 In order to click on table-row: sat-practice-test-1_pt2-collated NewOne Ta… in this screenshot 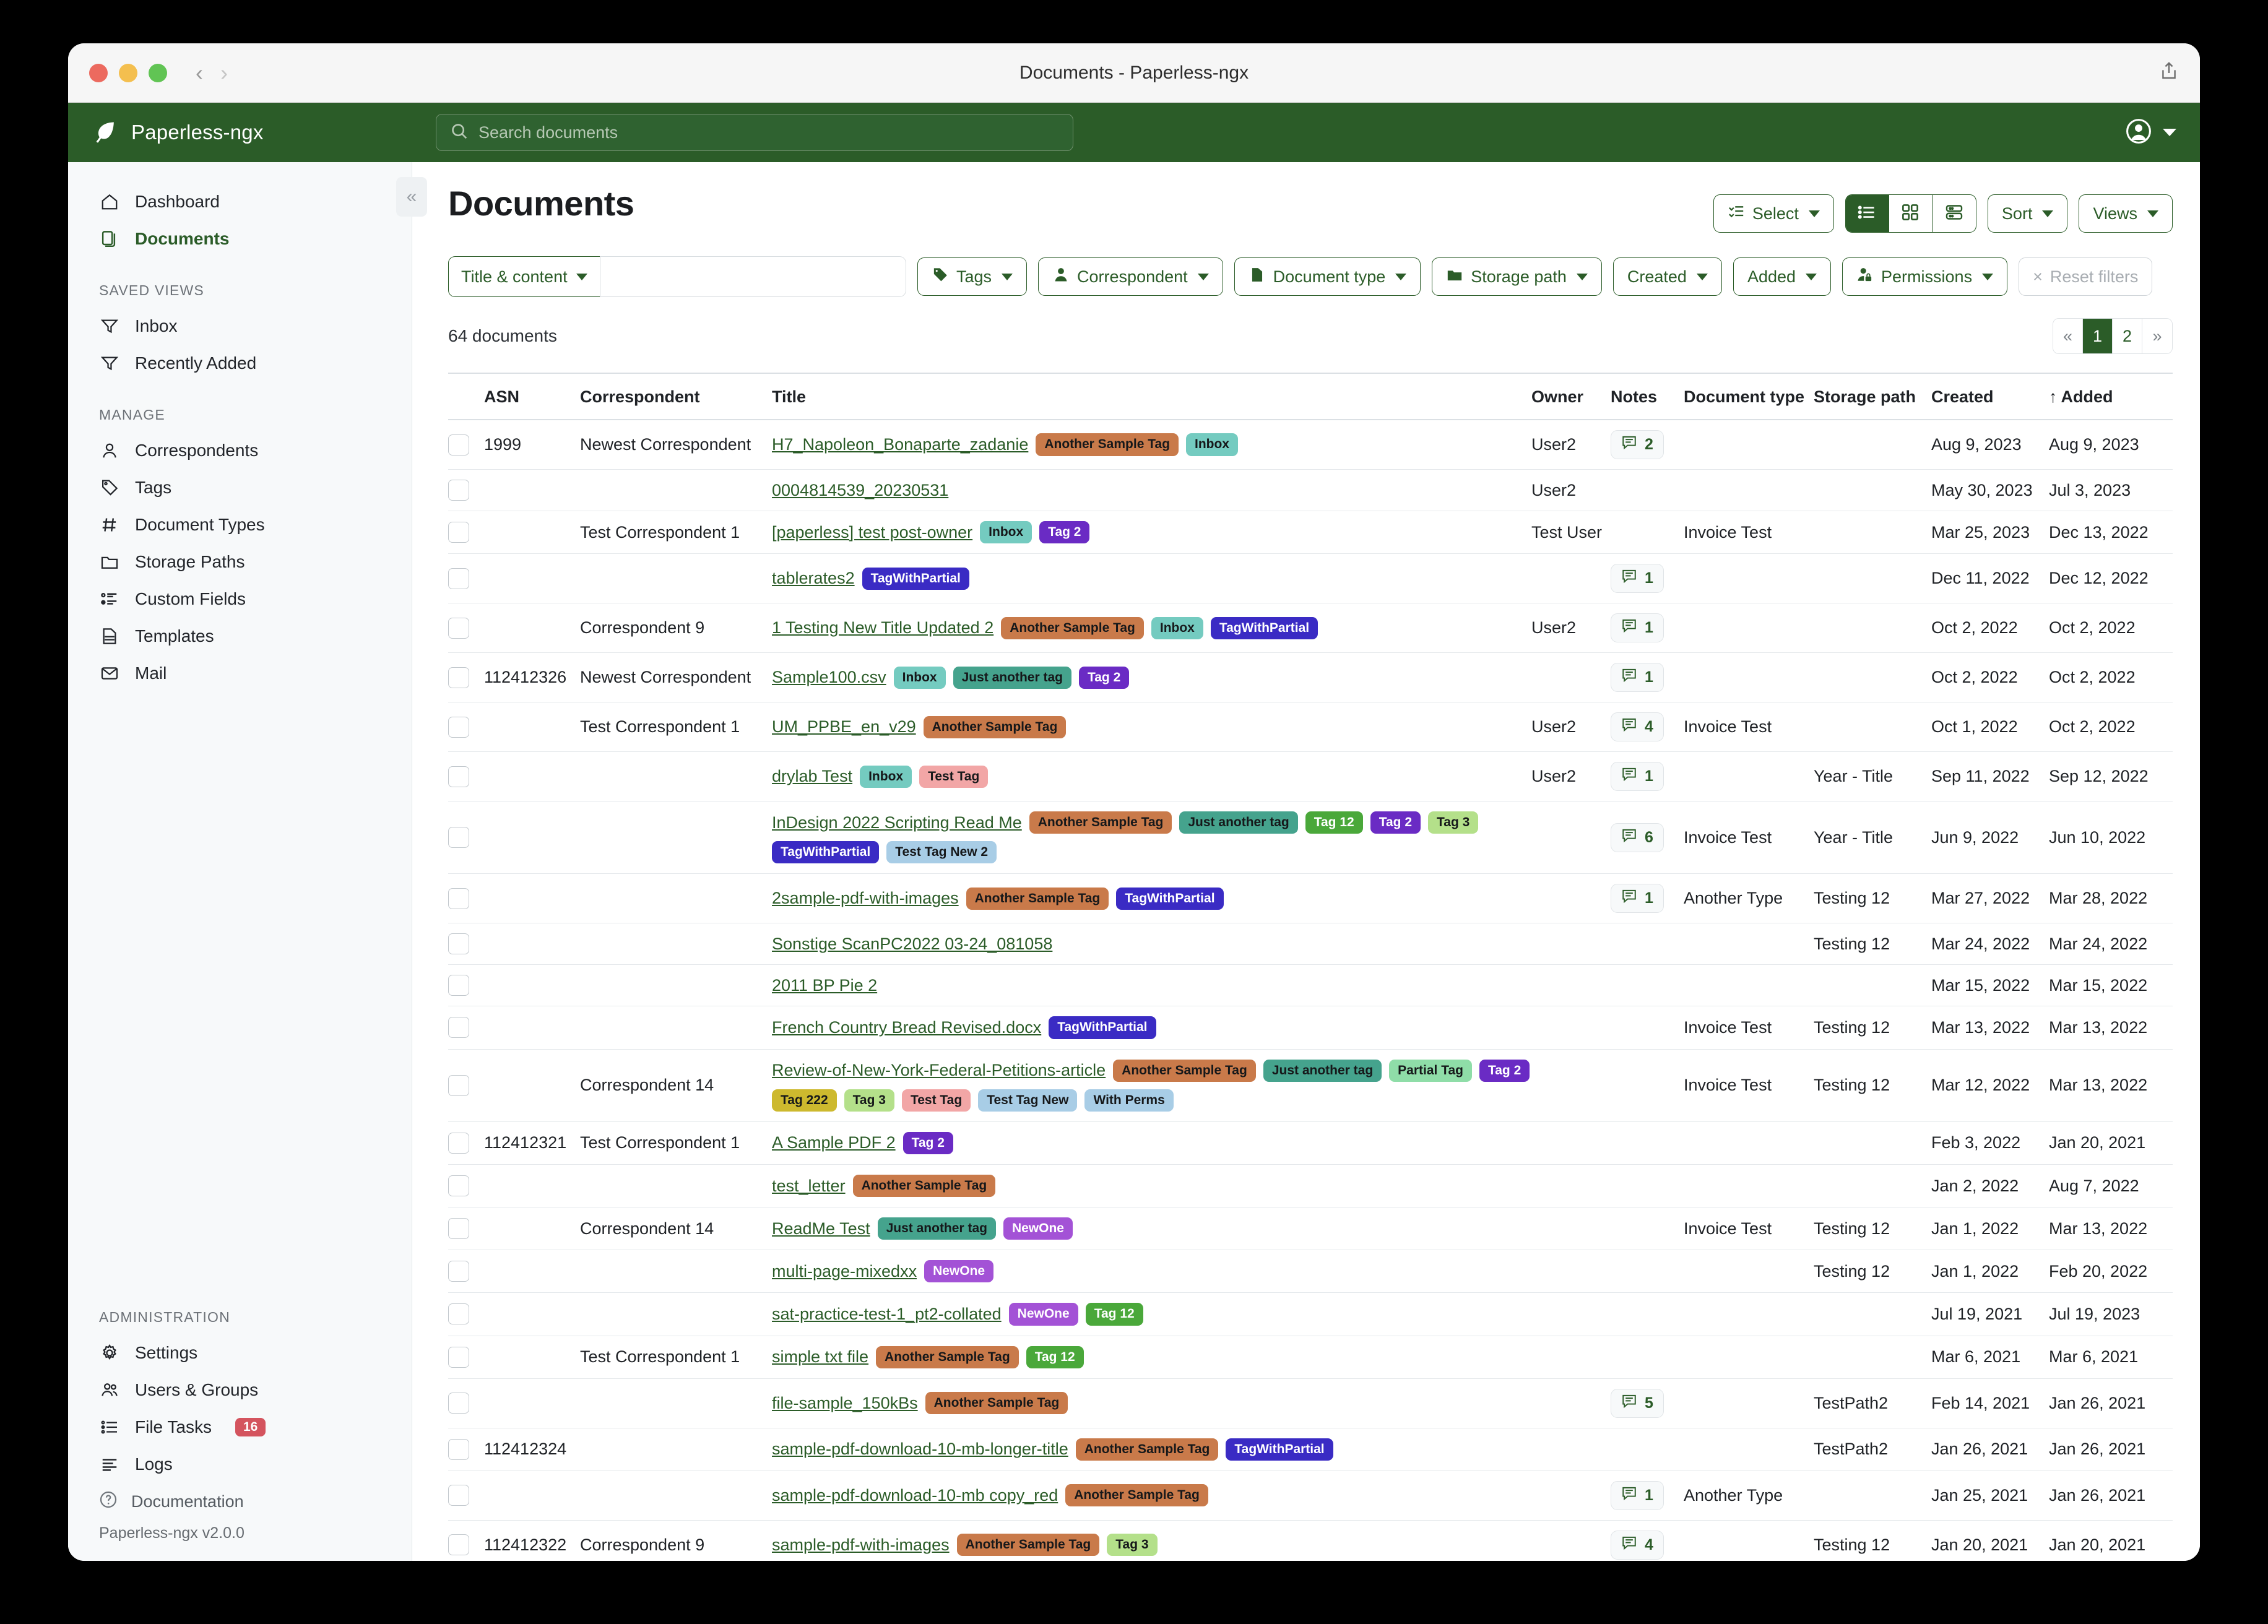, I will do `click(1311, 1314)`.